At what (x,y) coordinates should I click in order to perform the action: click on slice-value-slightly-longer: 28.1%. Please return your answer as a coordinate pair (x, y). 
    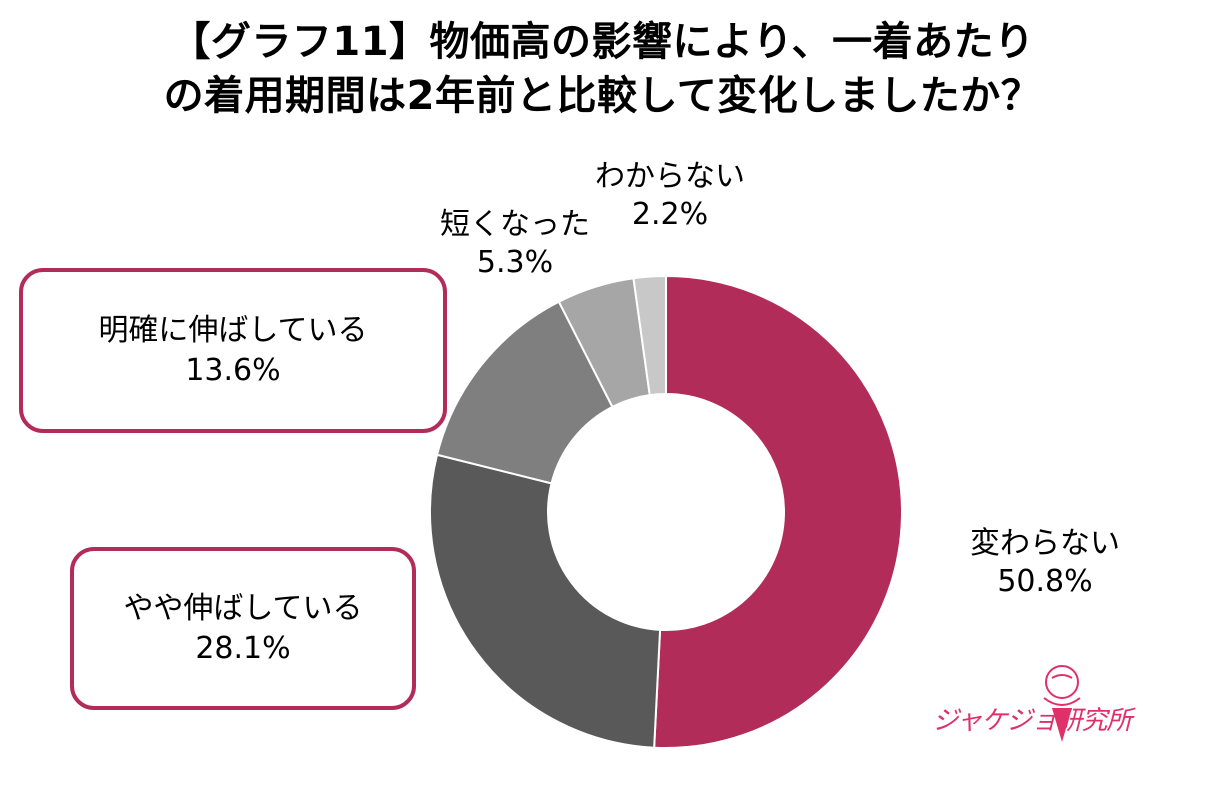
    Looking at the image, I should click on (243, 648).